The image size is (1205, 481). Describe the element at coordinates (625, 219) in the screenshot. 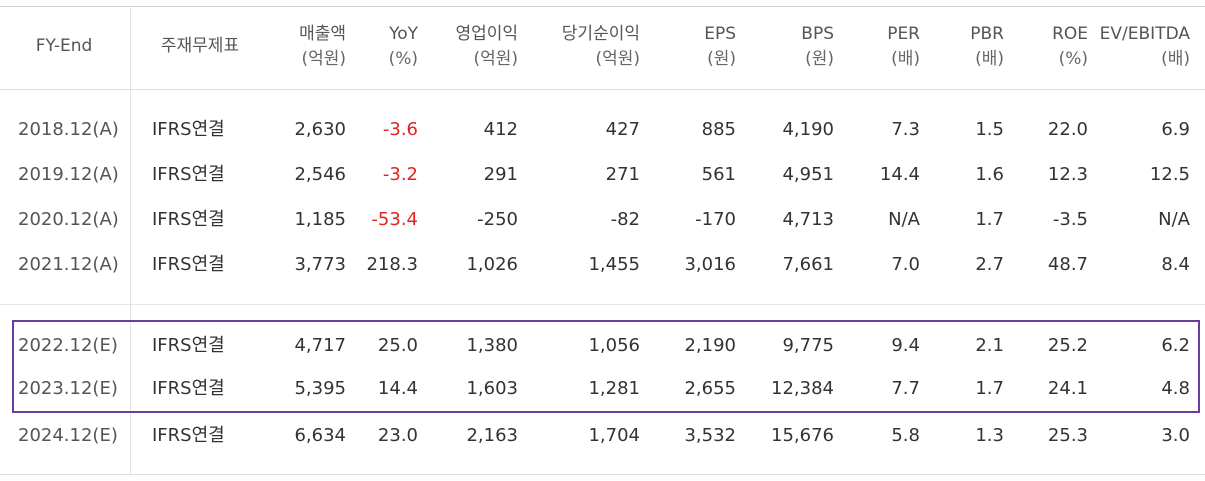

I see `cell-net-income: -82` at that location.